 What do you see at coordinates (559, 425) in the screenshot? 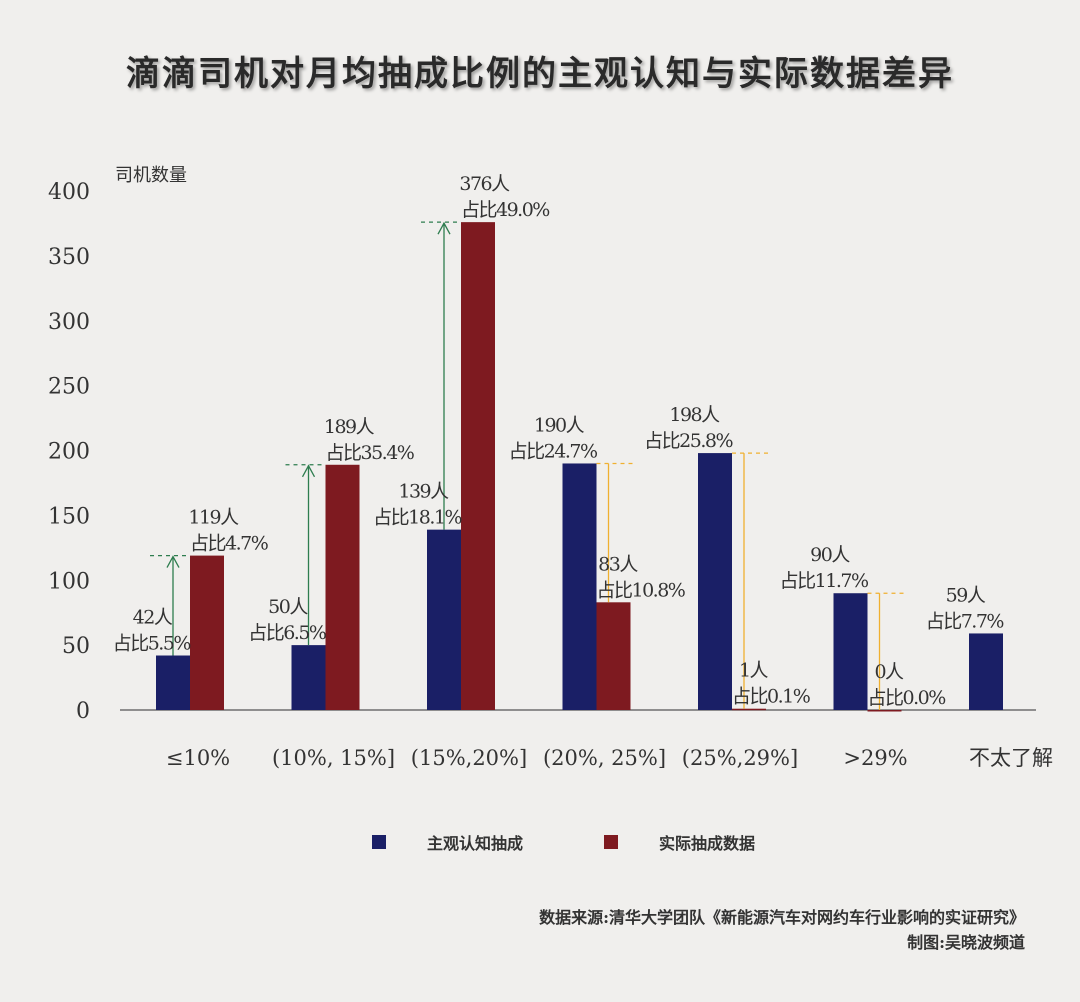
I see `data-label-perceived-count: 190人` at bounding box center [559, 425].